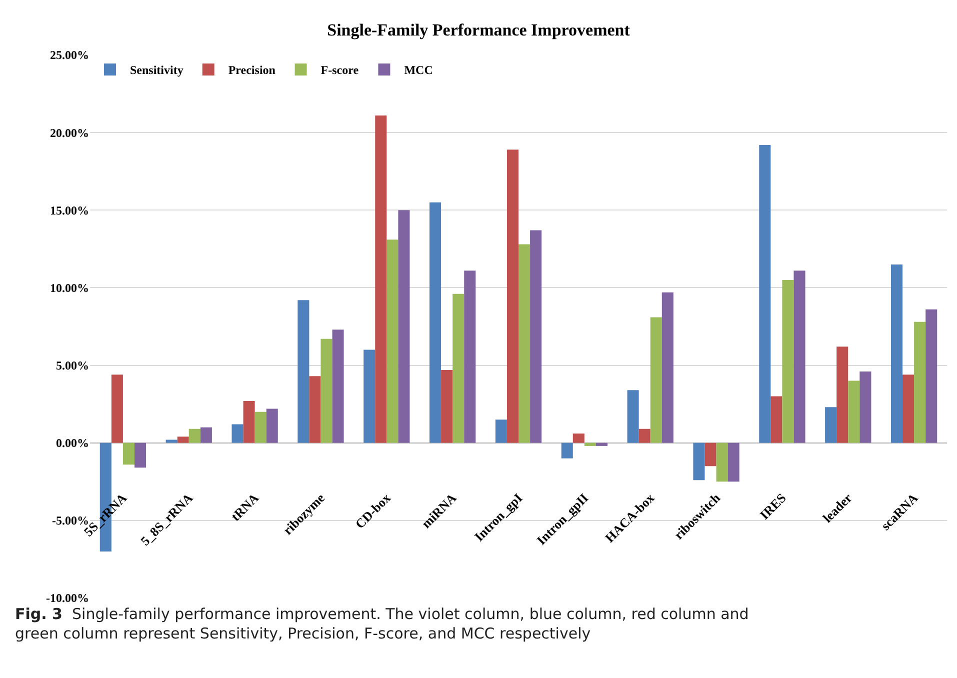 This screenshot has width=957, height=678. What do you see at coordinates (157, 70) in the screenshot?
I see `legend-label: Sensitivity` at bounding box center [157, 70].